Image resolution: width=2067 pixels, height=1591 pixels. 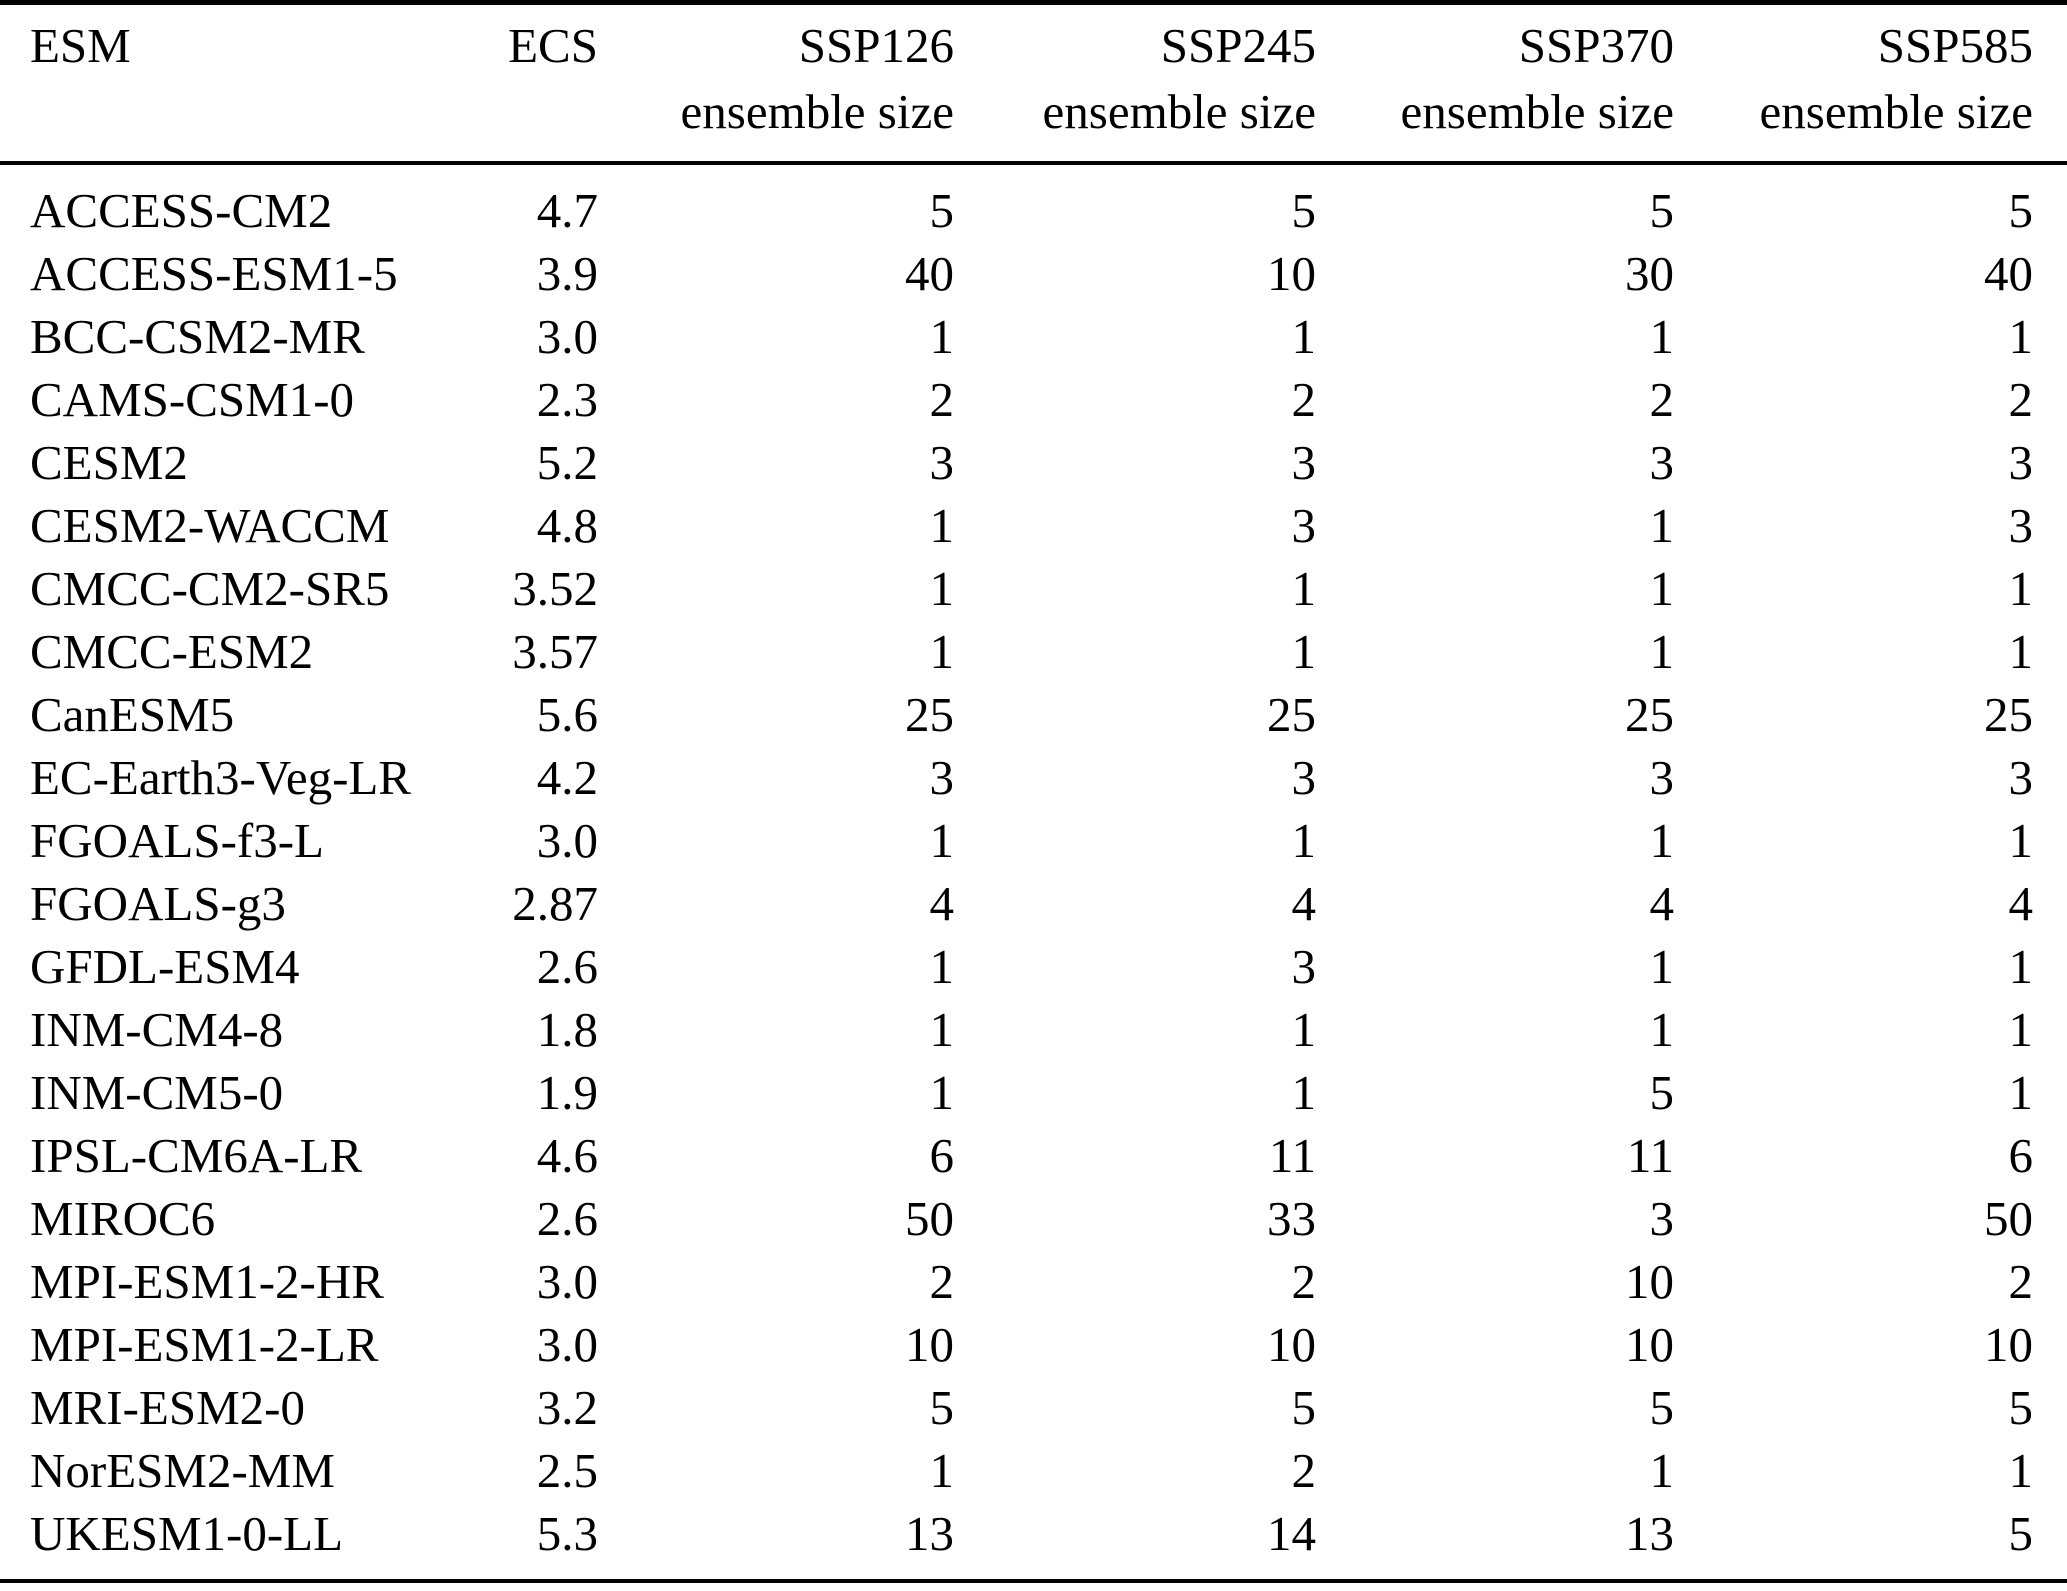 I want to click on ensemble-value-cell: 13, so click(x=929, y=1533).